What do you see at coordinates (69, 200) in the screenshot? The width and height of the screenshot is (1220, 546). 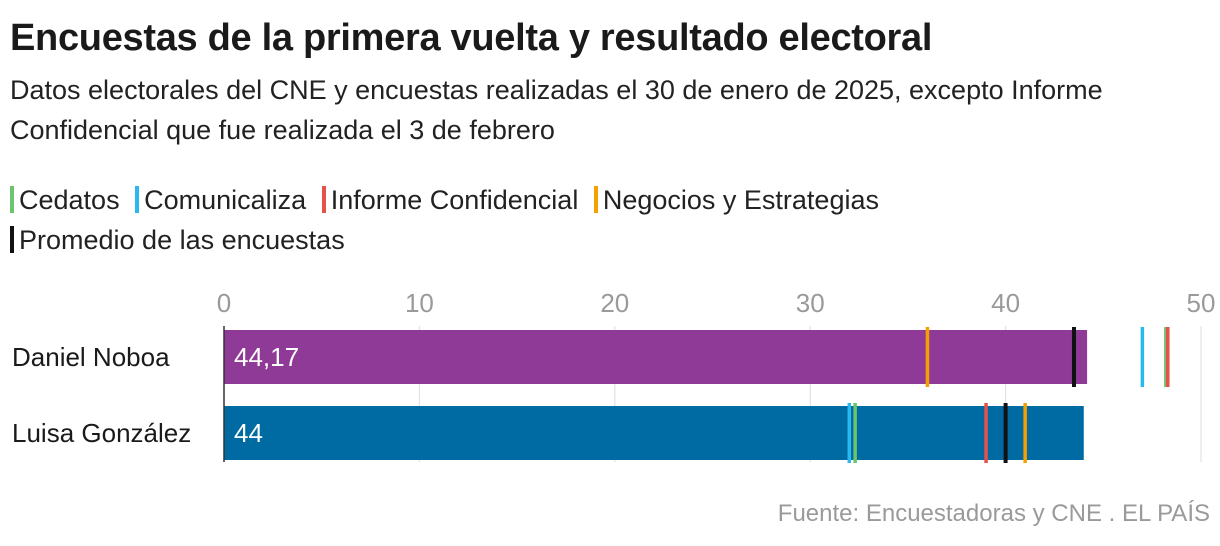 I see `legend-label: Cedatos` at bounding box center [69, 200].